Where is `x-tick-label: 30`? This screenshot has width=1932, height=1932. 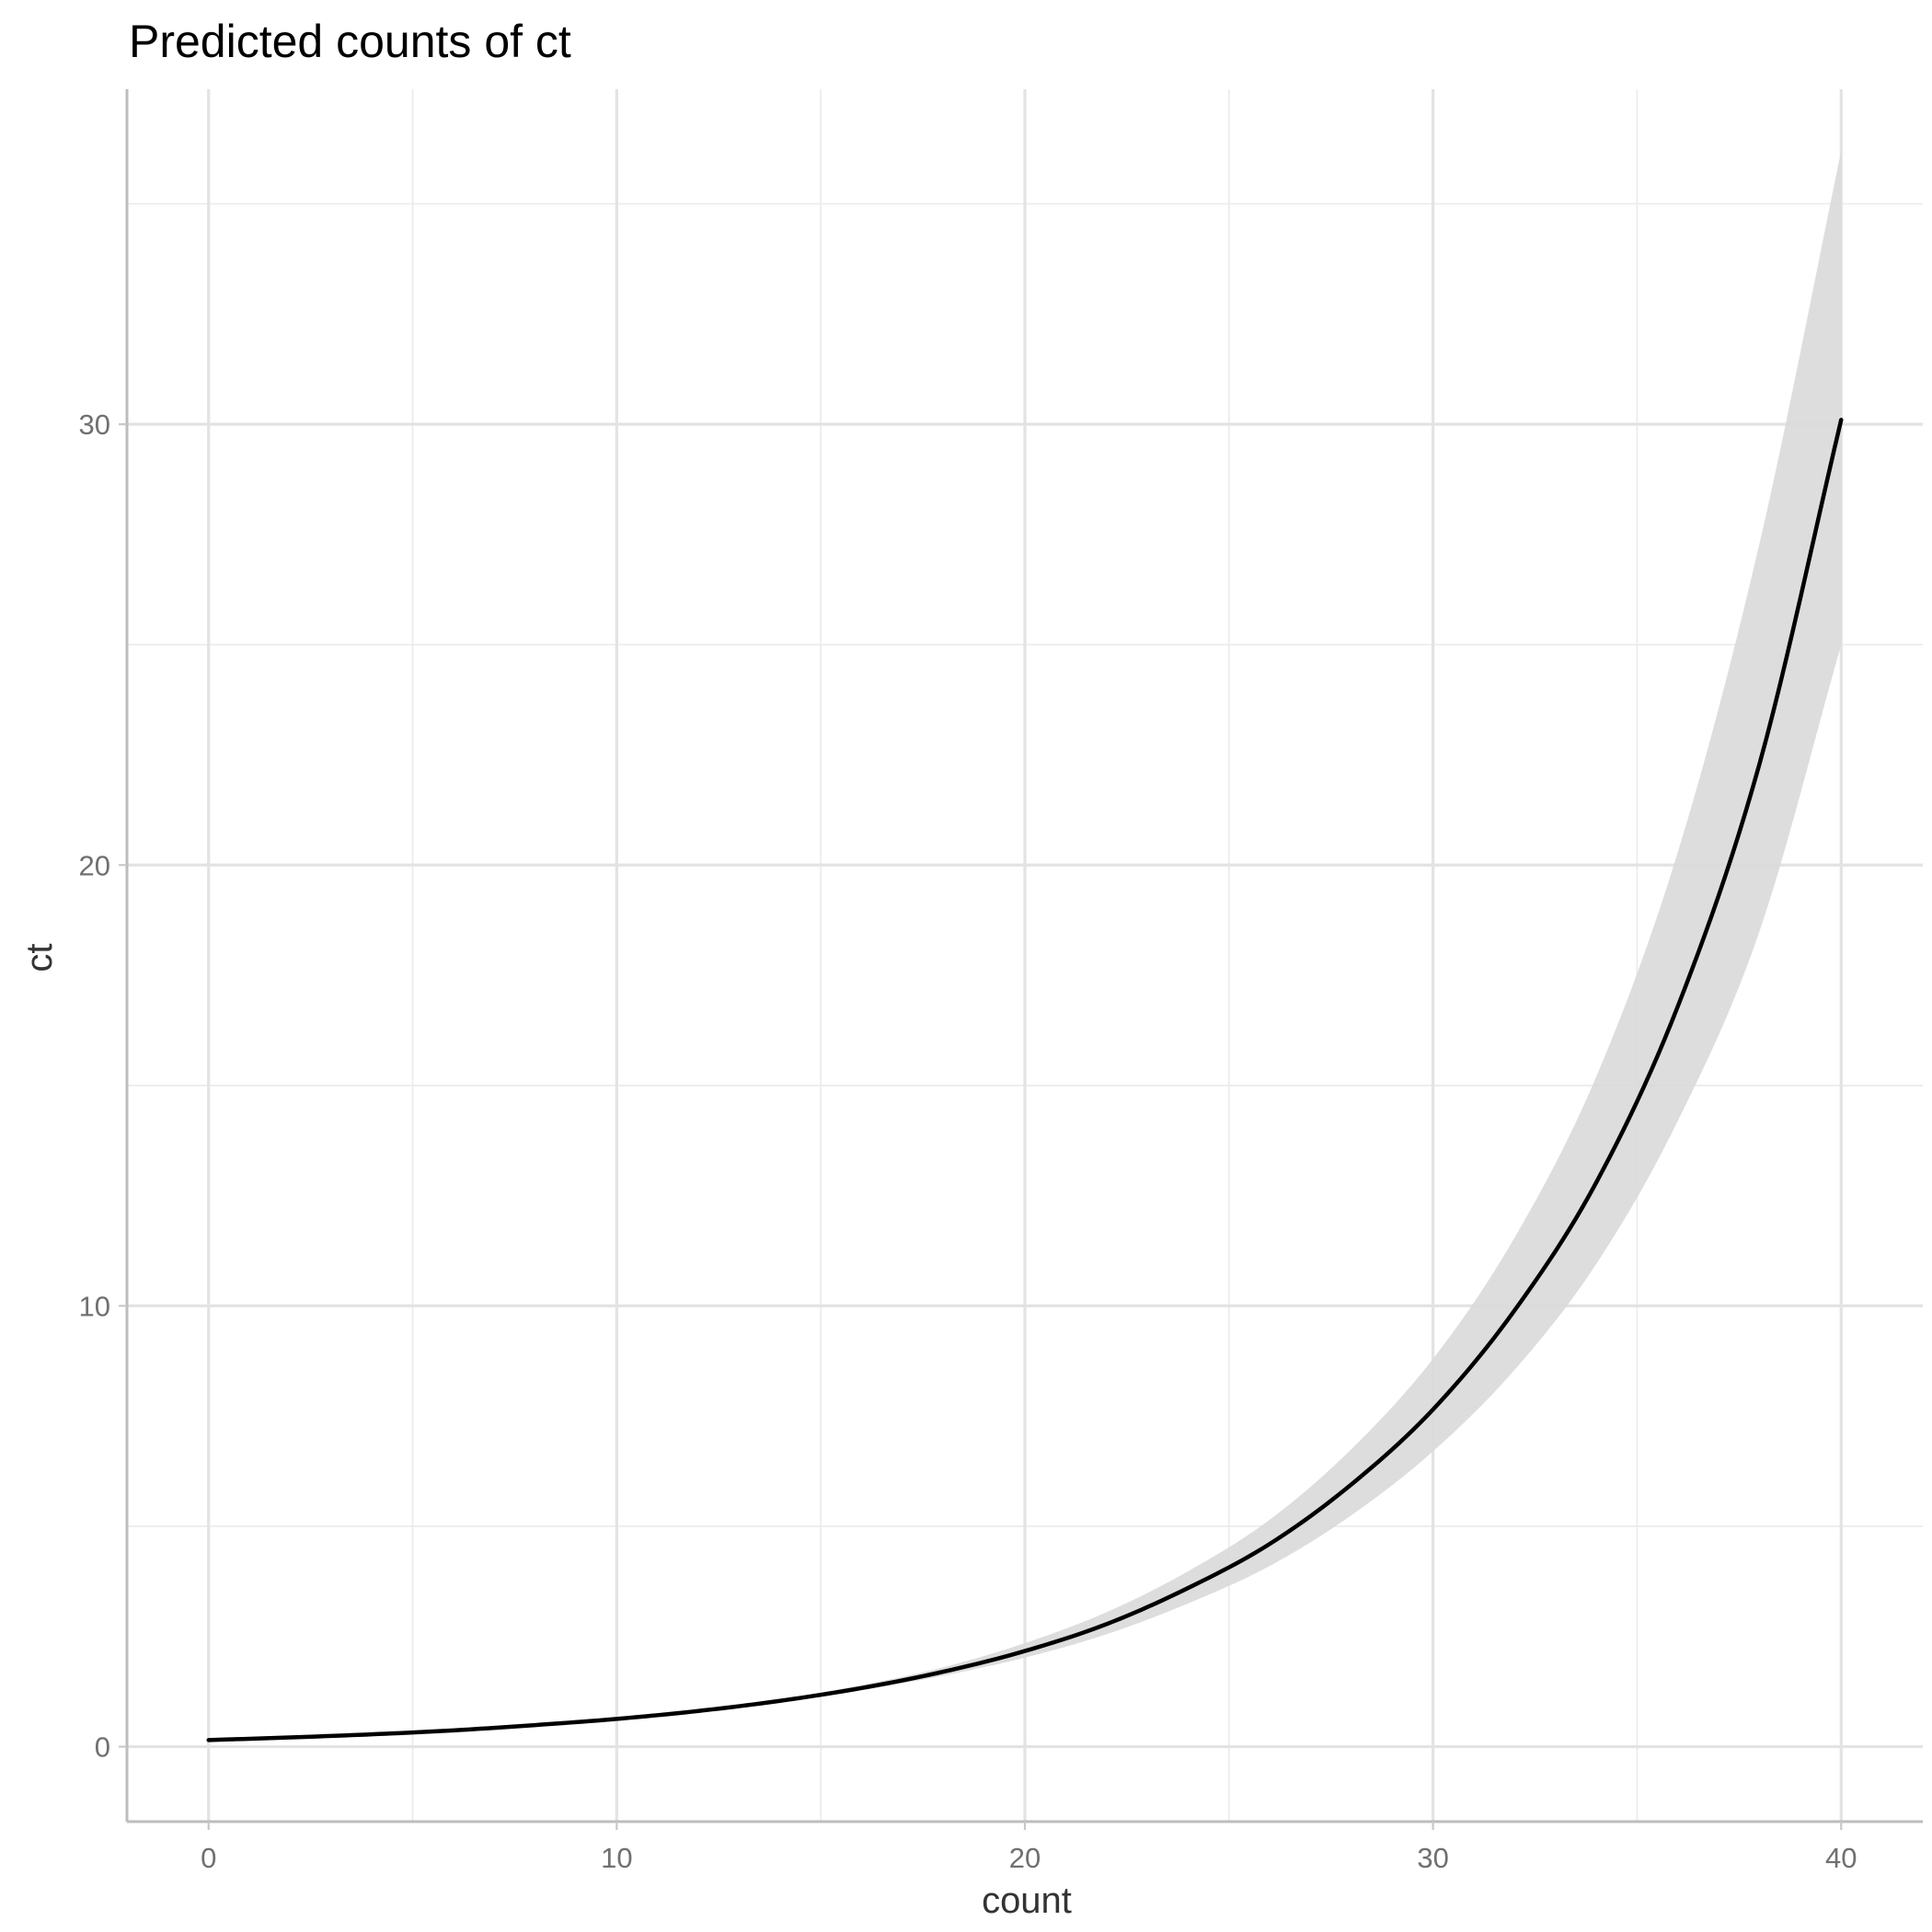
x-tick-label: 30 is located at coordinates (1432, 1858).